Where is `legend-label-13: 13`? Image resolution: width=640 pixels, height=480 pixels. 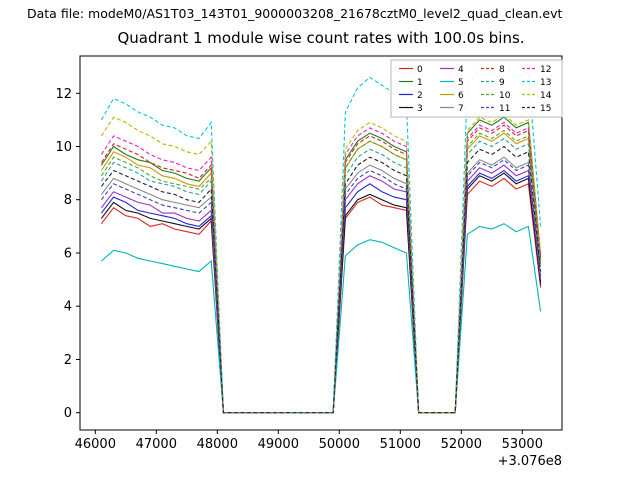
legend-label-13: 13 is located at coordinates (545, 83).